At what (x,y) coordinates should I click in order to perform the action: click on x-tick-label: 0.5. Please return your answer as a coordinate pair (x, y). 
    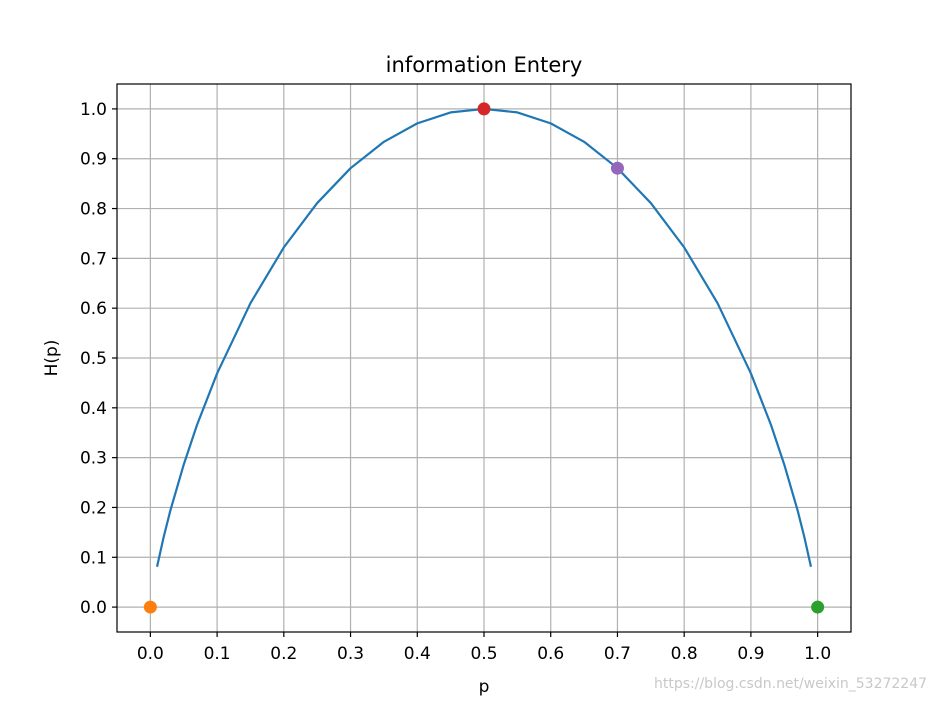
    Looking at the image, I should click on (483, 654).